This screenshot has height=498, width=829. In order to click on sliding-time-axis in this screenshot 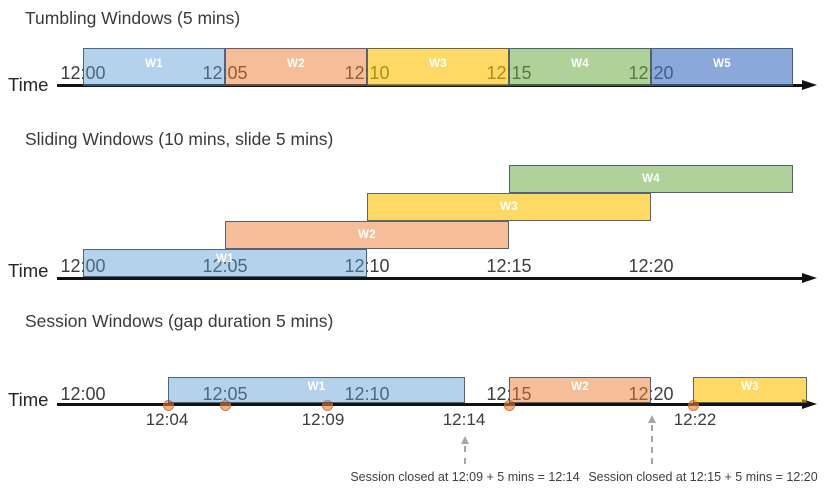, I will do `click(430, 278)`.